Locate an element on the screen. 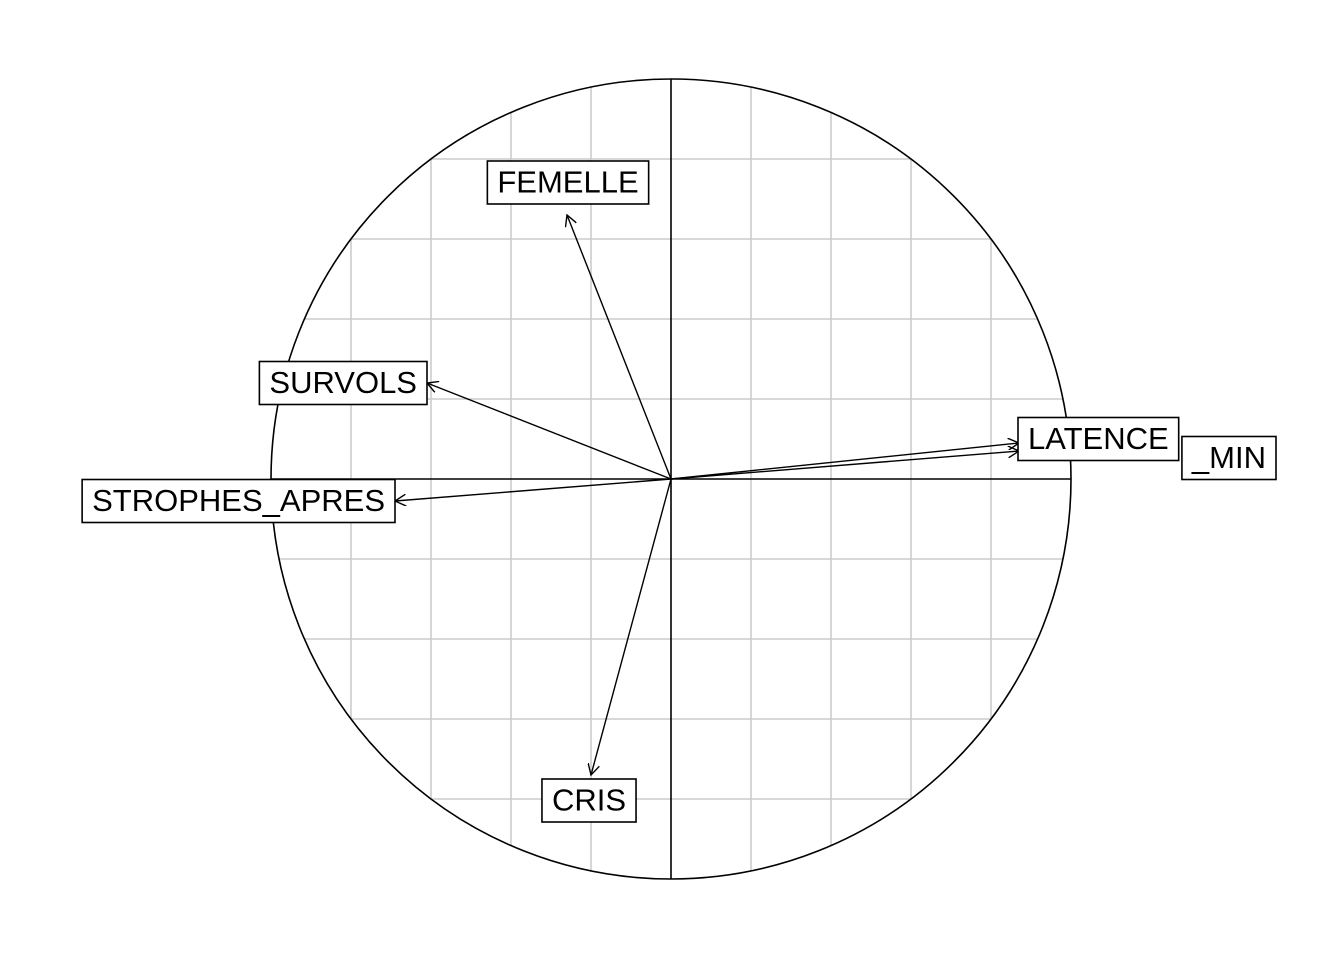  label-text-cris: CRIS is located at coordinates (589, 799).